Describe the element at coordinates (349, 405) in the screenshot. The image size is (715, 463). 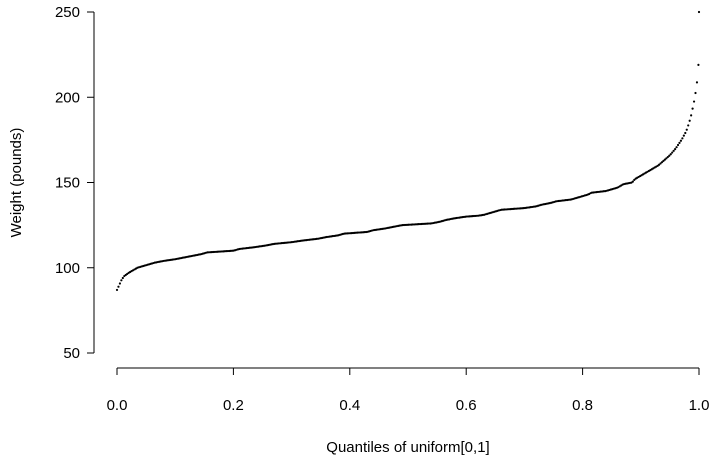
I see `x-tick-label: 0.4` at that location.